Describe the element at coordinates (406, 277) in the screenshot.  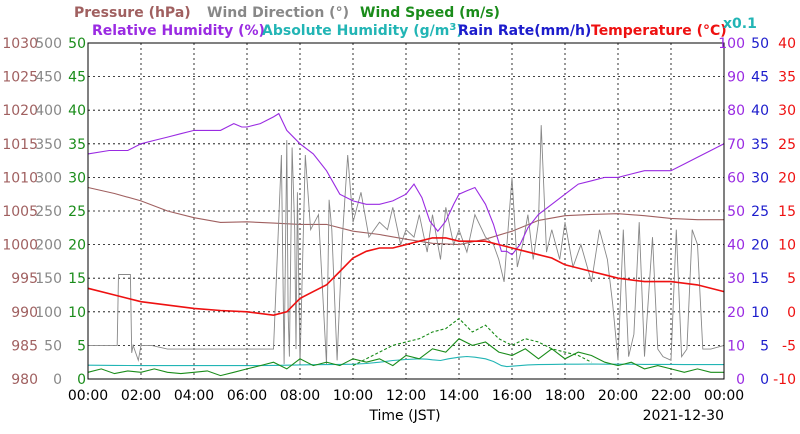
I see `series-line-temperature-c` at that location.